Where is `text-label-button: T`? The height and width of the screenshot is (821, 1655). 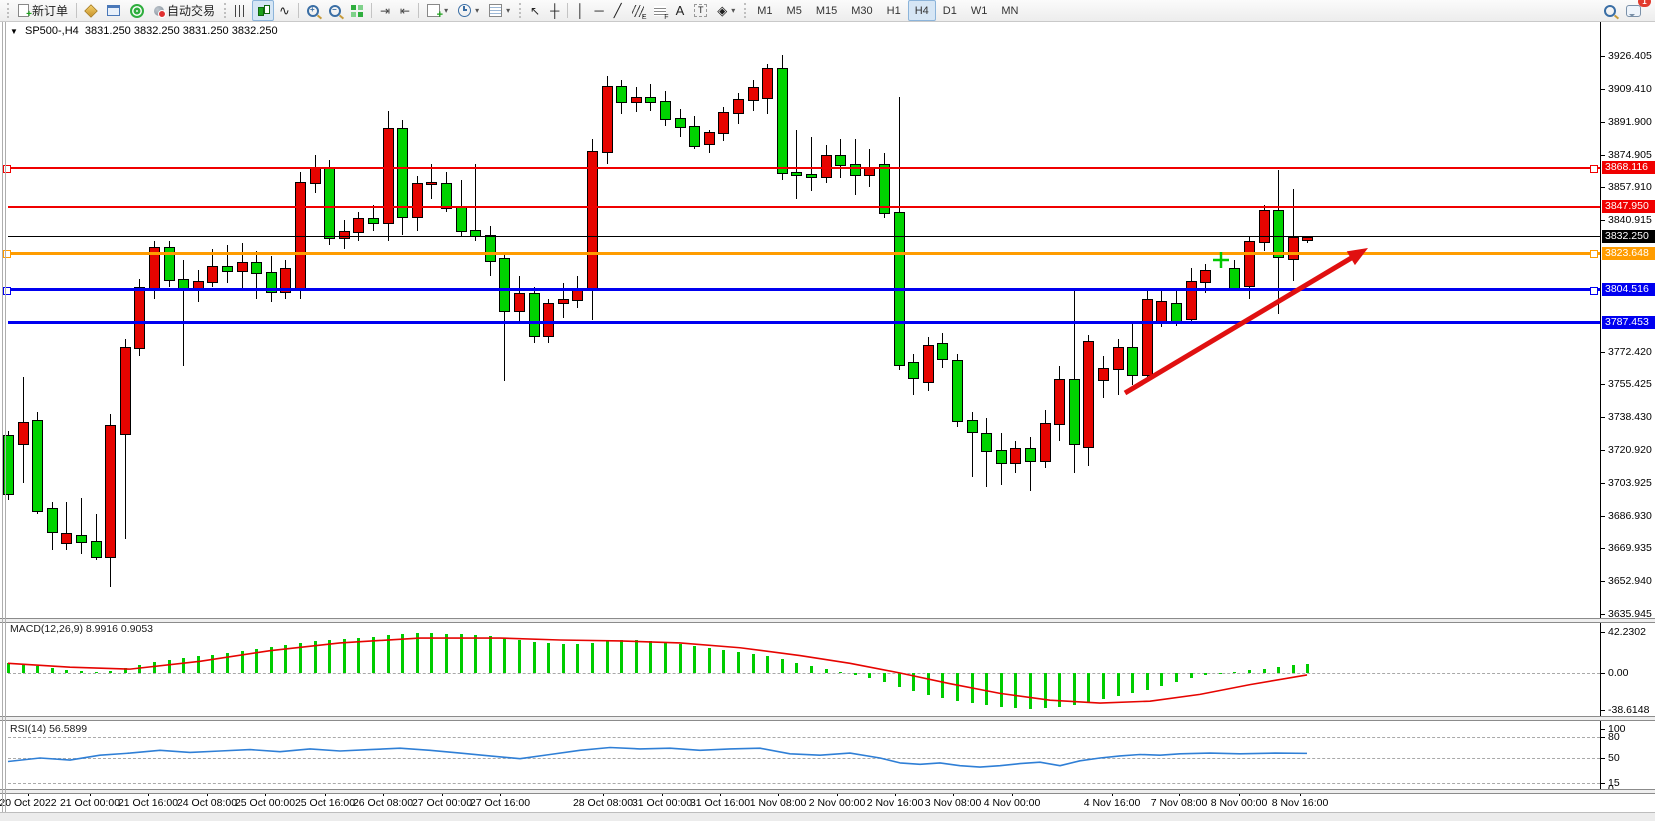 text-label-button: T is located at coordinates (700, 10).